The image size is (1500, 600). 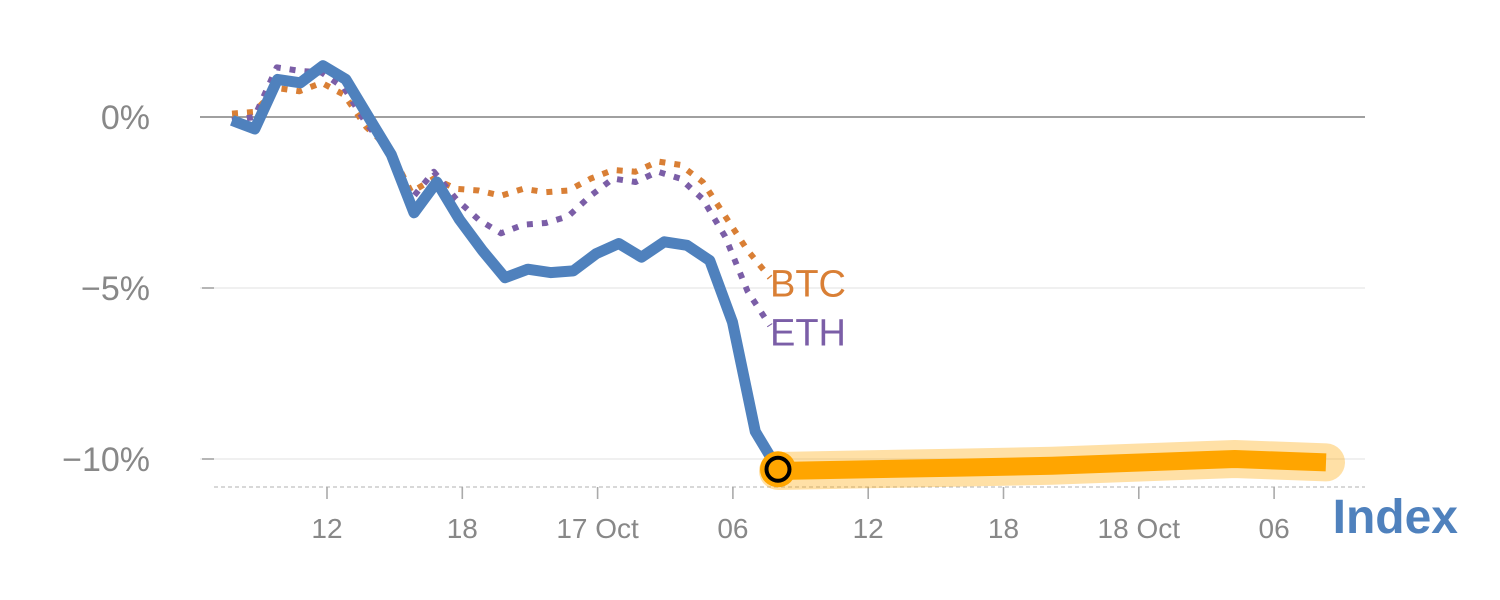 What do you see at coordinates (868, 528) in the screenshot?
I see `x-tick-label-4: 12` at bounding box center [868, 528].